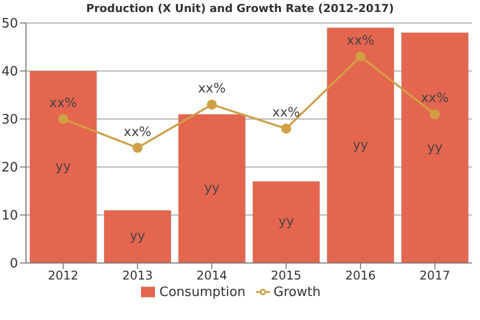 The height and width of the screenshot is (320, 480). I want to click on legend-label: Consumption, so click(202, 292).